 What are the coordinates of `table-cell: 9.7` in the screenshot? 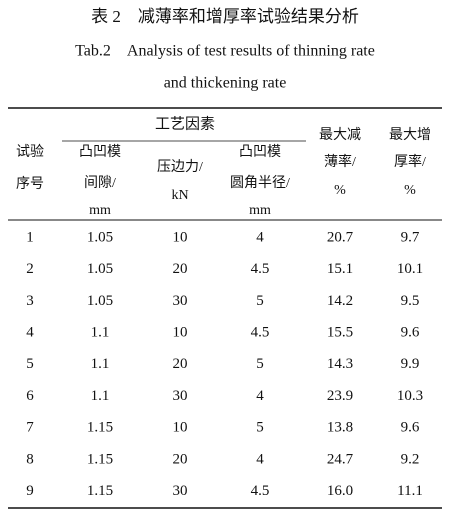 It's located at (410, 237).